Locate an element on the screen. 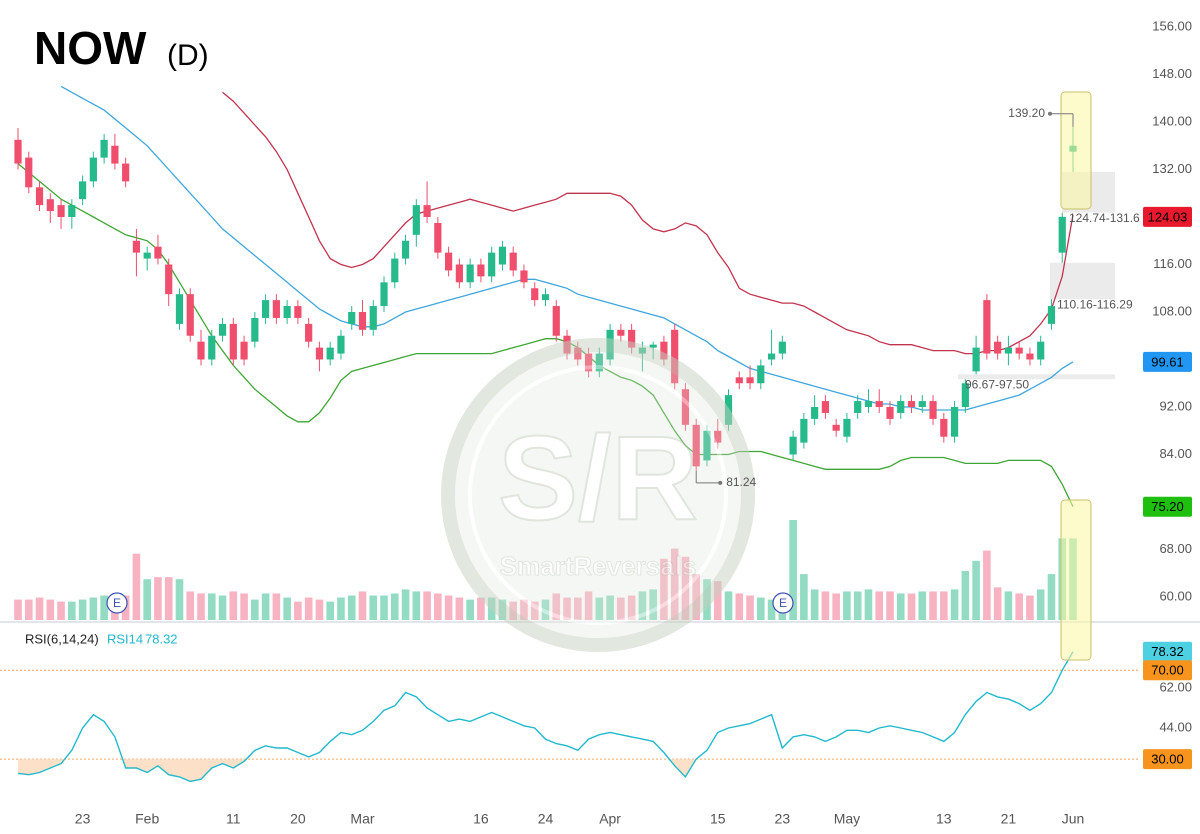  gap-label: 124.74-131.6 is located at coordinates (1104, 218).